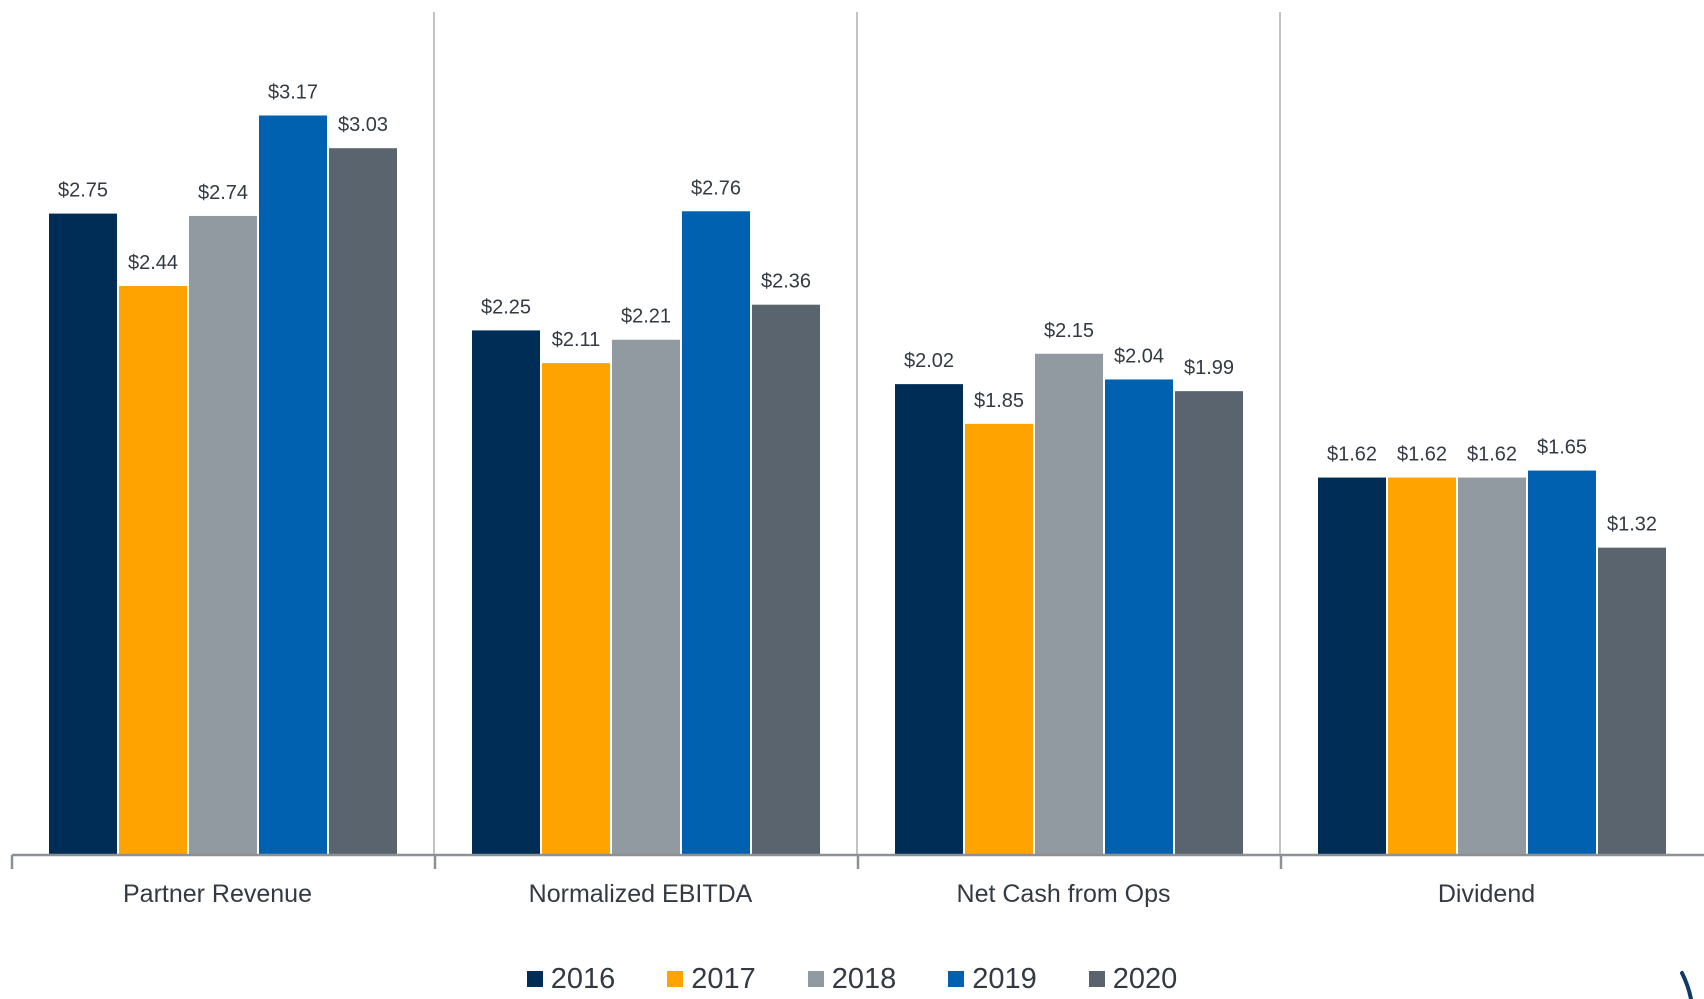  I want to click on chart-legend: 2016 2017 2018 2019 2020, so click(852, 979).